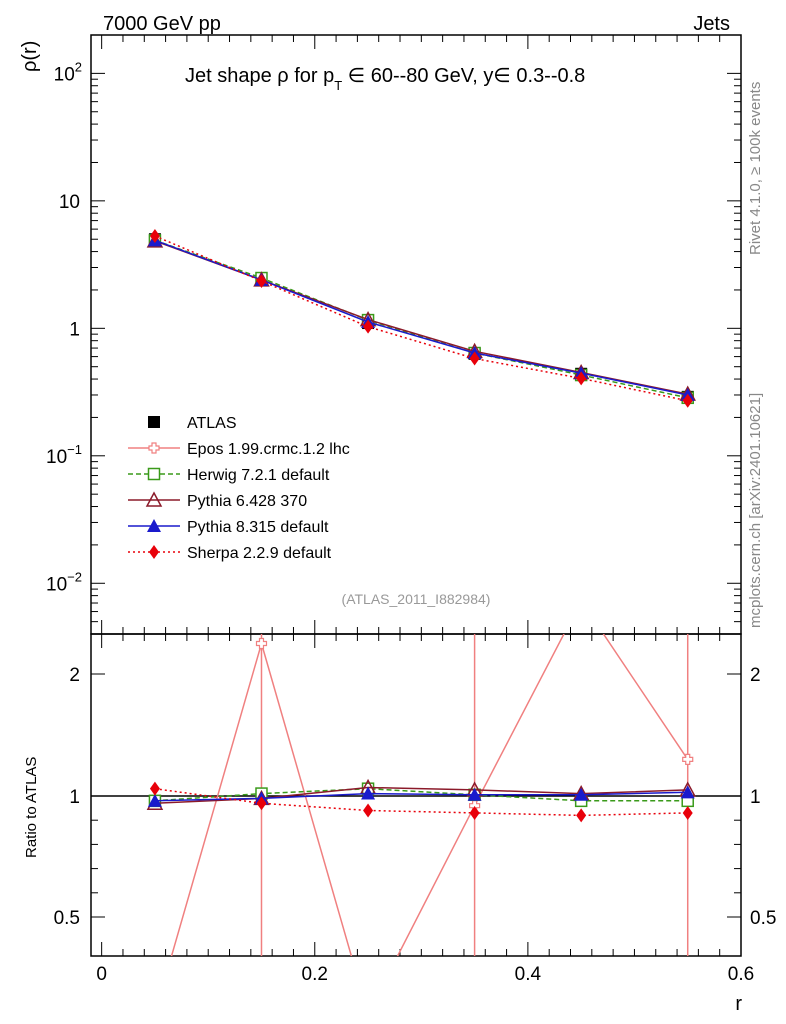 Image resolution: width=786 pixels, height=1024 pixels. What do you see at coordinates (154, 552) in the screenshot?
I see `legend-marker-sherpa-2-2-9-default` at bounding box center [154, 552].